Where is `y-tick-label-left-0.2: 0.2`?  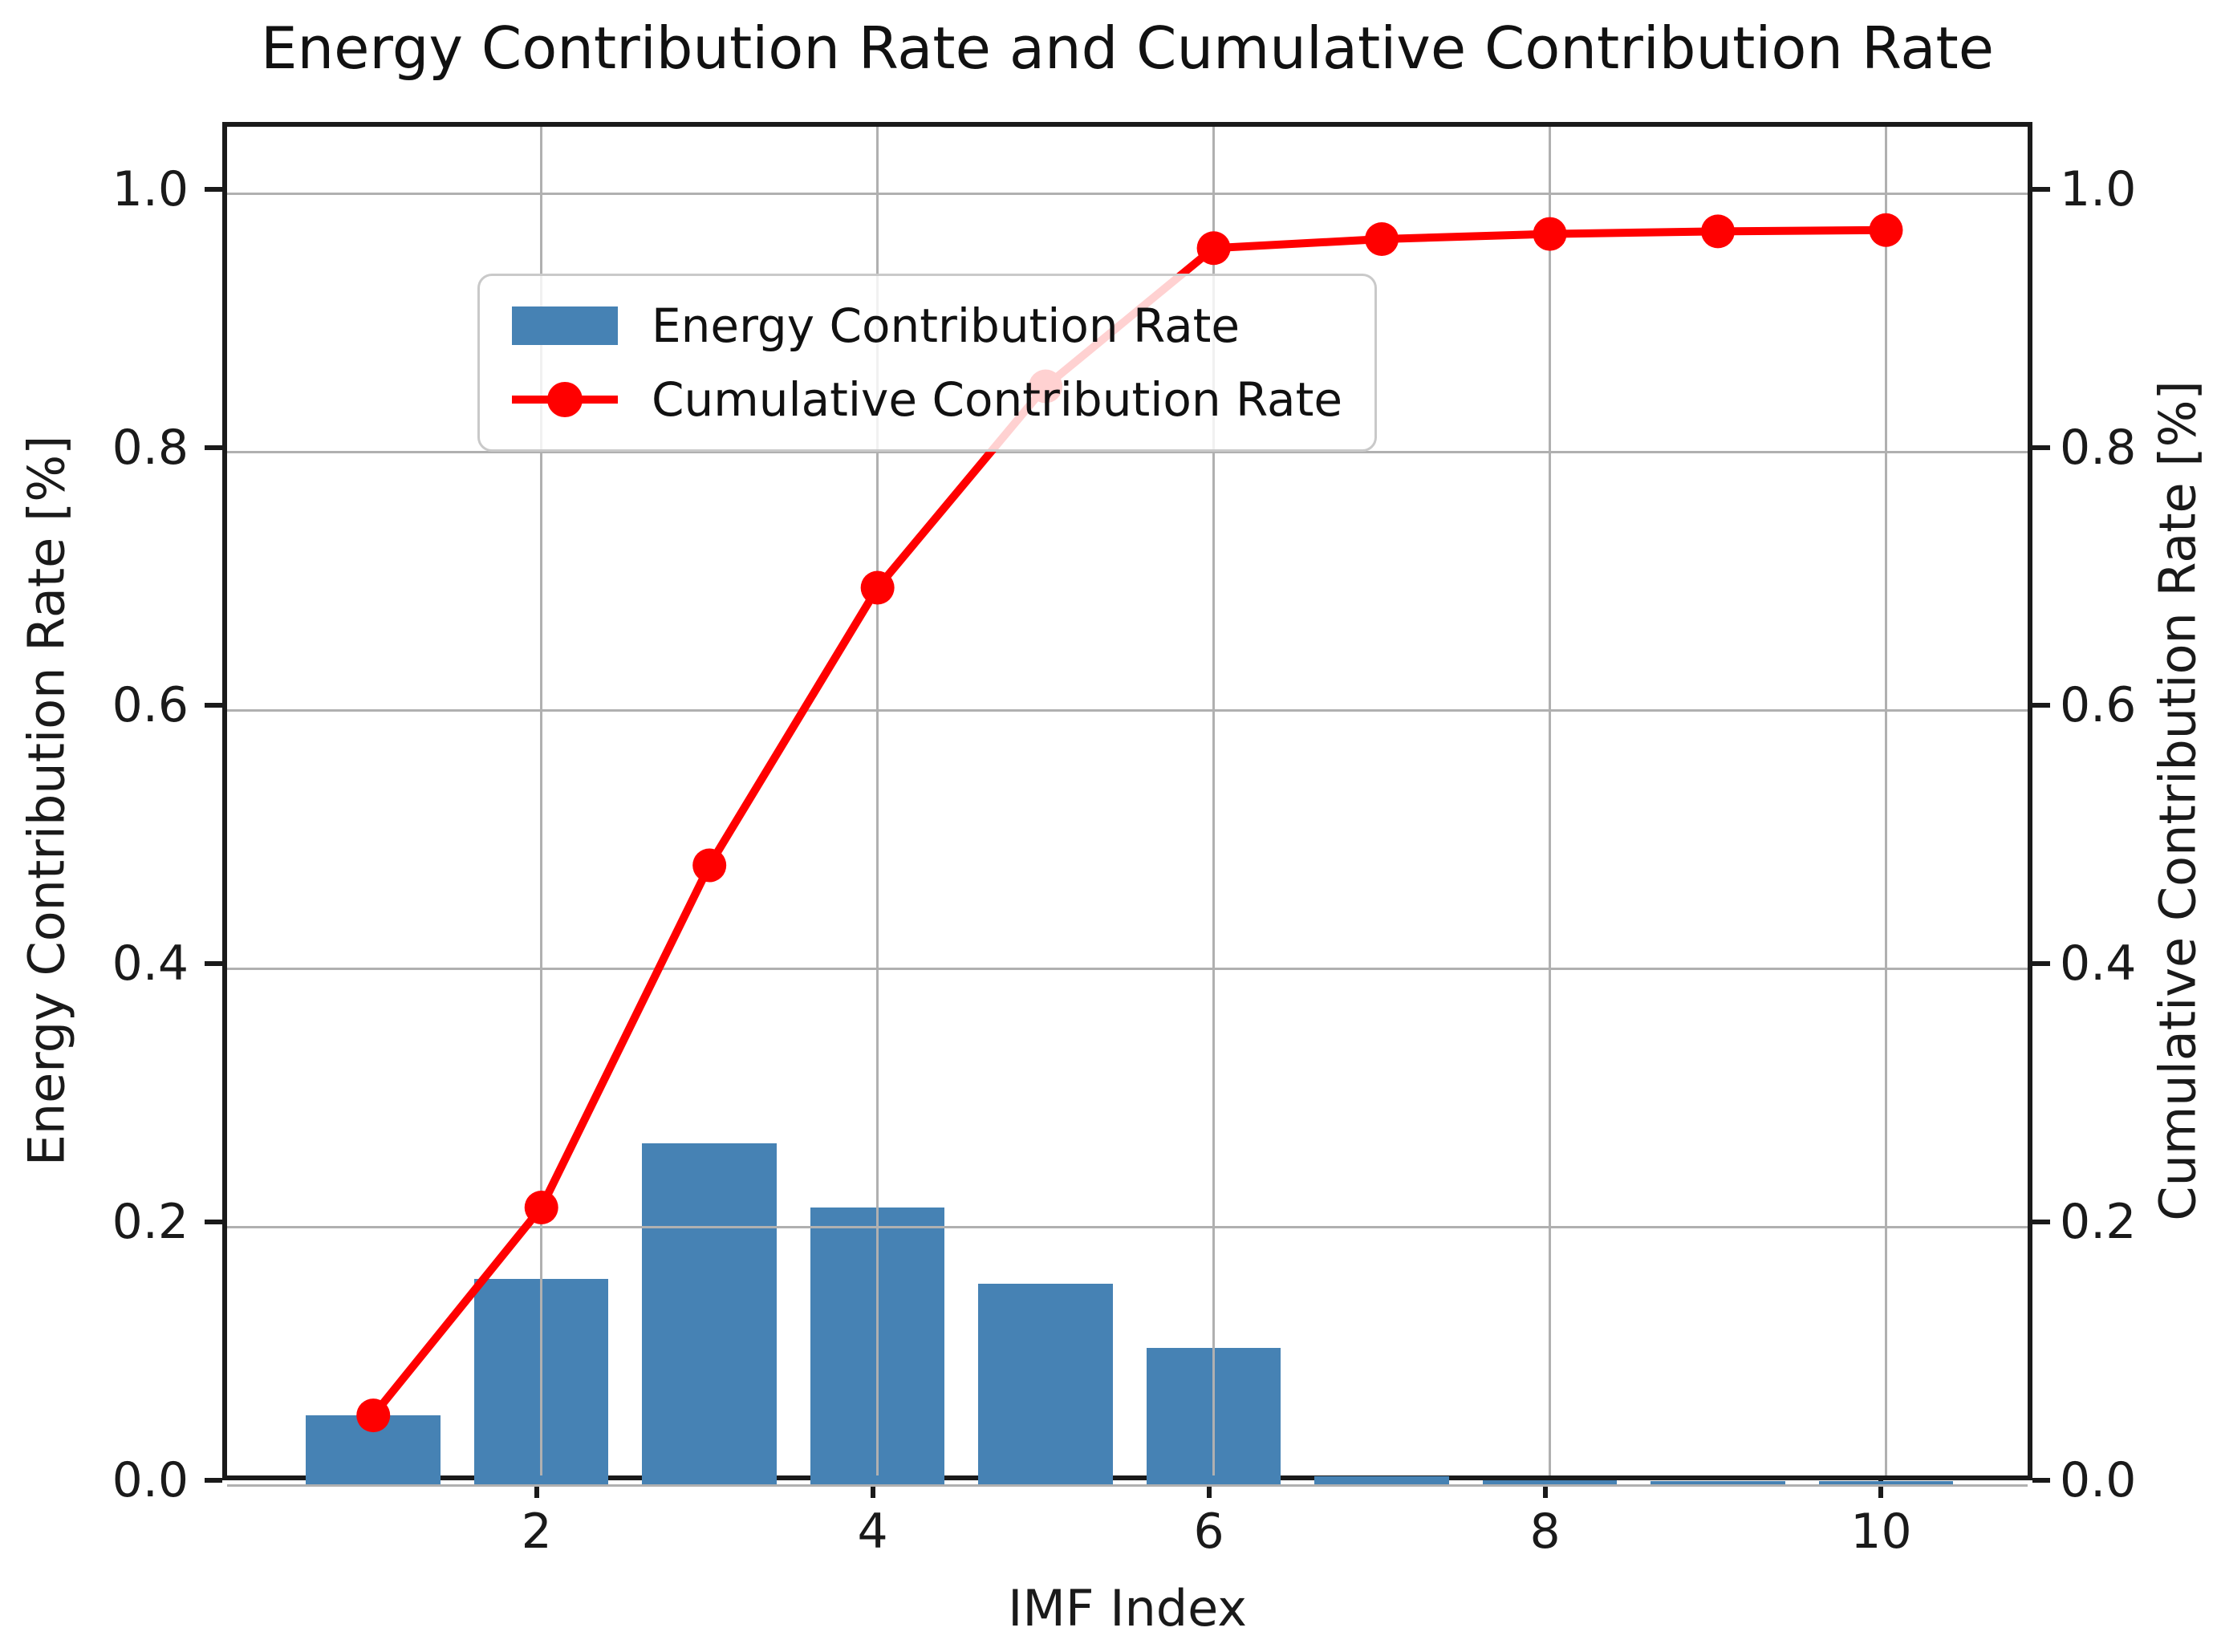
y-tick-label-left-0.2: 0.2 is located at coordinates (150, 1223).